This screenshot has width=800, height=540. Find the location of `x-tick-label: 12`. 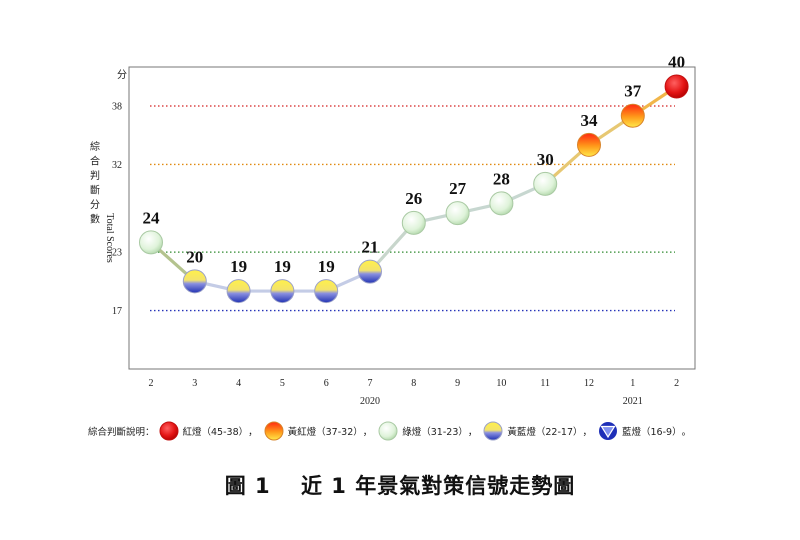

x-tick-label: 12 is located at coordinates (589, 383).